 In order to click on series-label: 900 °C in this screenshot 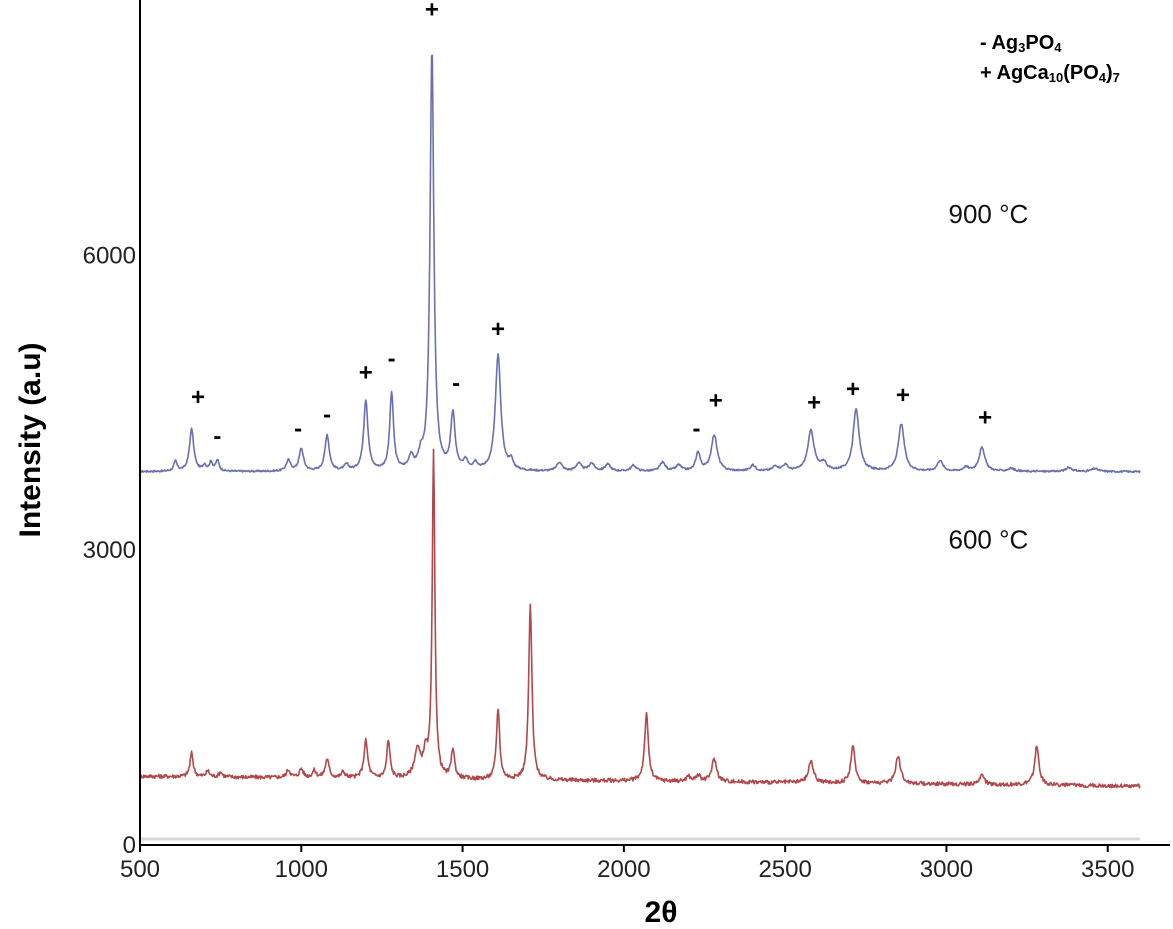, I will do `click(988, 214)`.